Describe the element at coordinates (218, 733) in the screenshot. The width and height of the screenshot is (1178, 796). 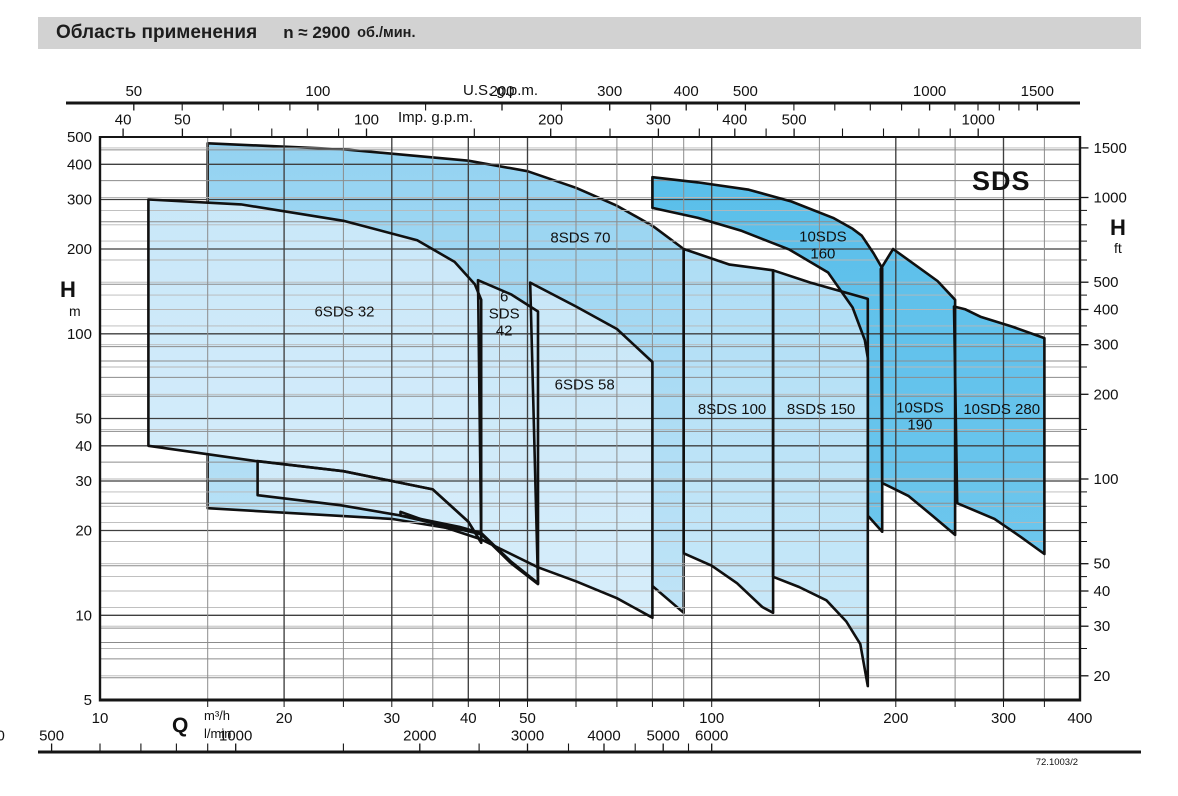
I see `flow-unit-lmin: l/min` at that location.